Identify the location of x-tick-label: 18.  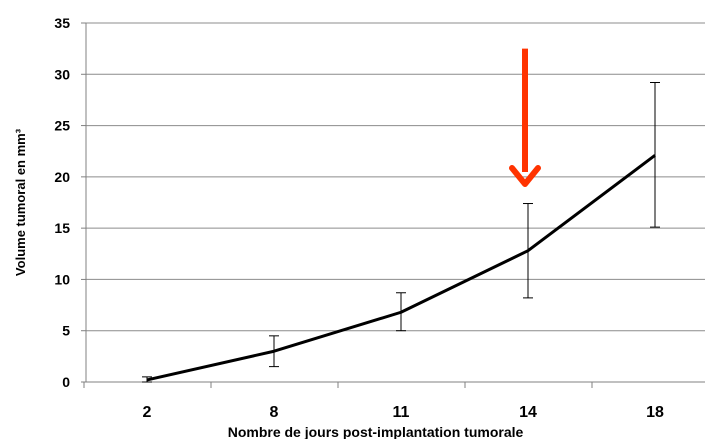
(655, 412).